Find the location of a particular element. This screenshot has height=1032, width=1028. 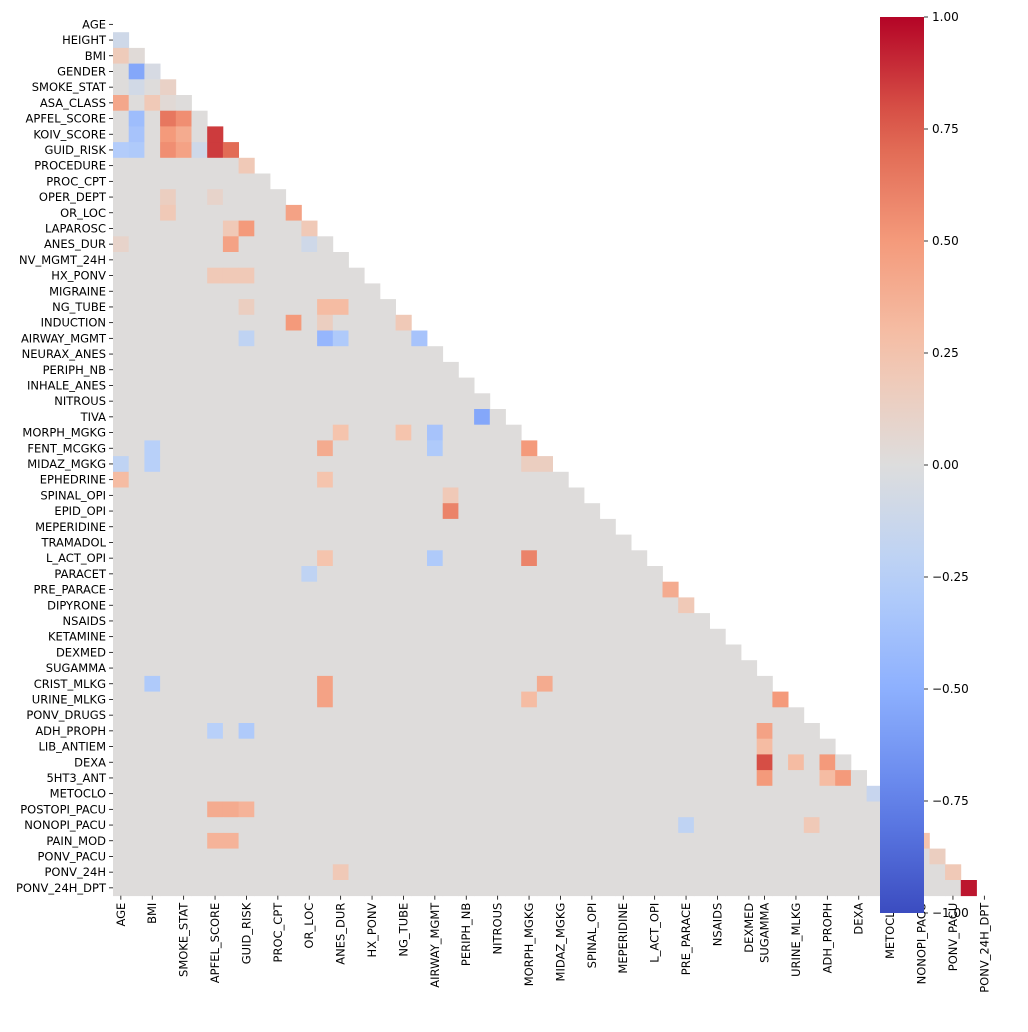

heatmap-cell-METOCLO-ASA_CLASS is located at coordinates (199, 793).